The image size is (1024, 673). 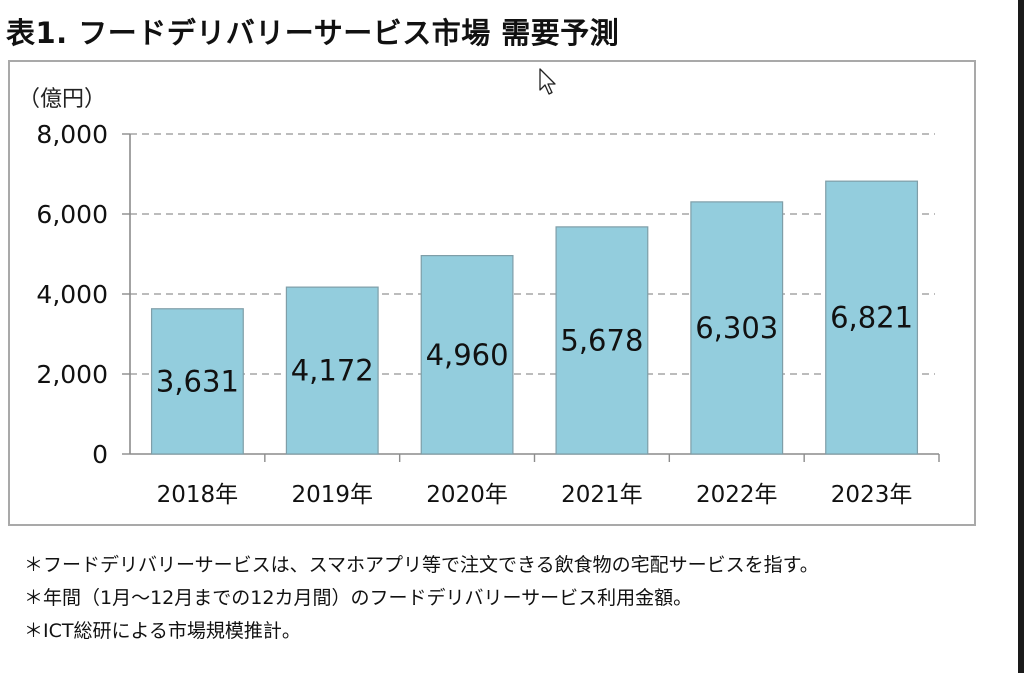 What do you see at coordinates (72, 374) in the screenshot?
I see `y-tick-label: 2,000` at bounding box center [72, 374].